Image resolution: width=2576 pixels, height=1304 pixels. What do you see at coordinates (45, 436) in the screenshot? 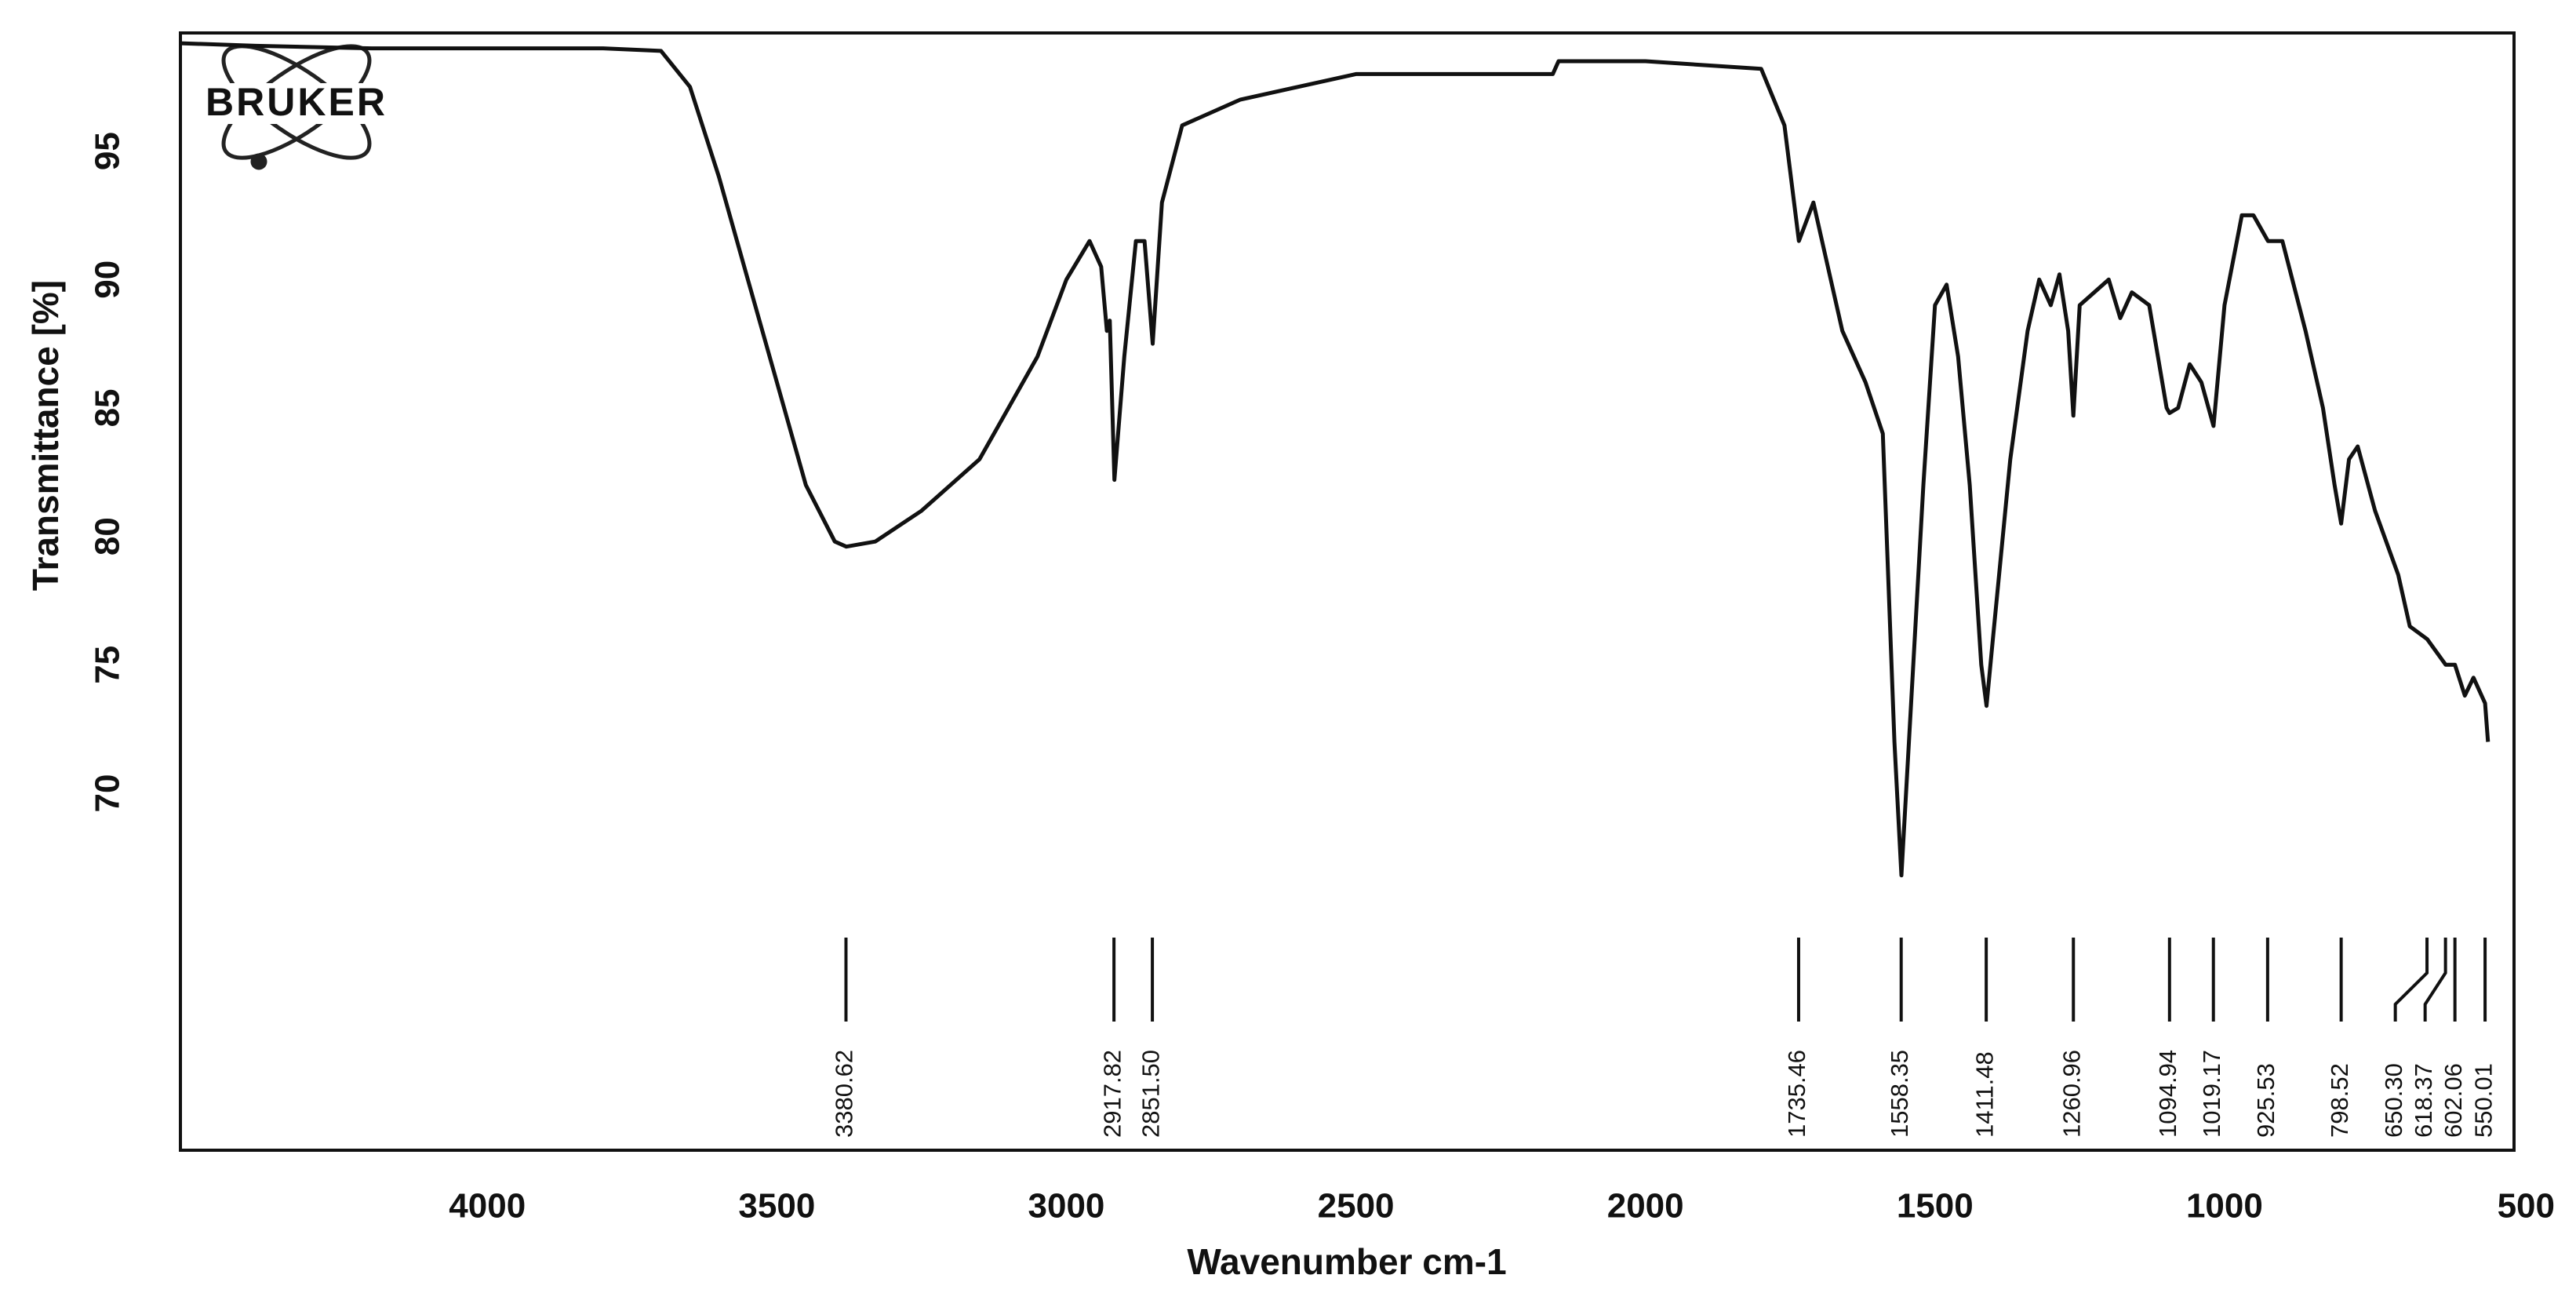
I see `y-axis-title: Transmittance [%]` at bounding box center [45, 436].